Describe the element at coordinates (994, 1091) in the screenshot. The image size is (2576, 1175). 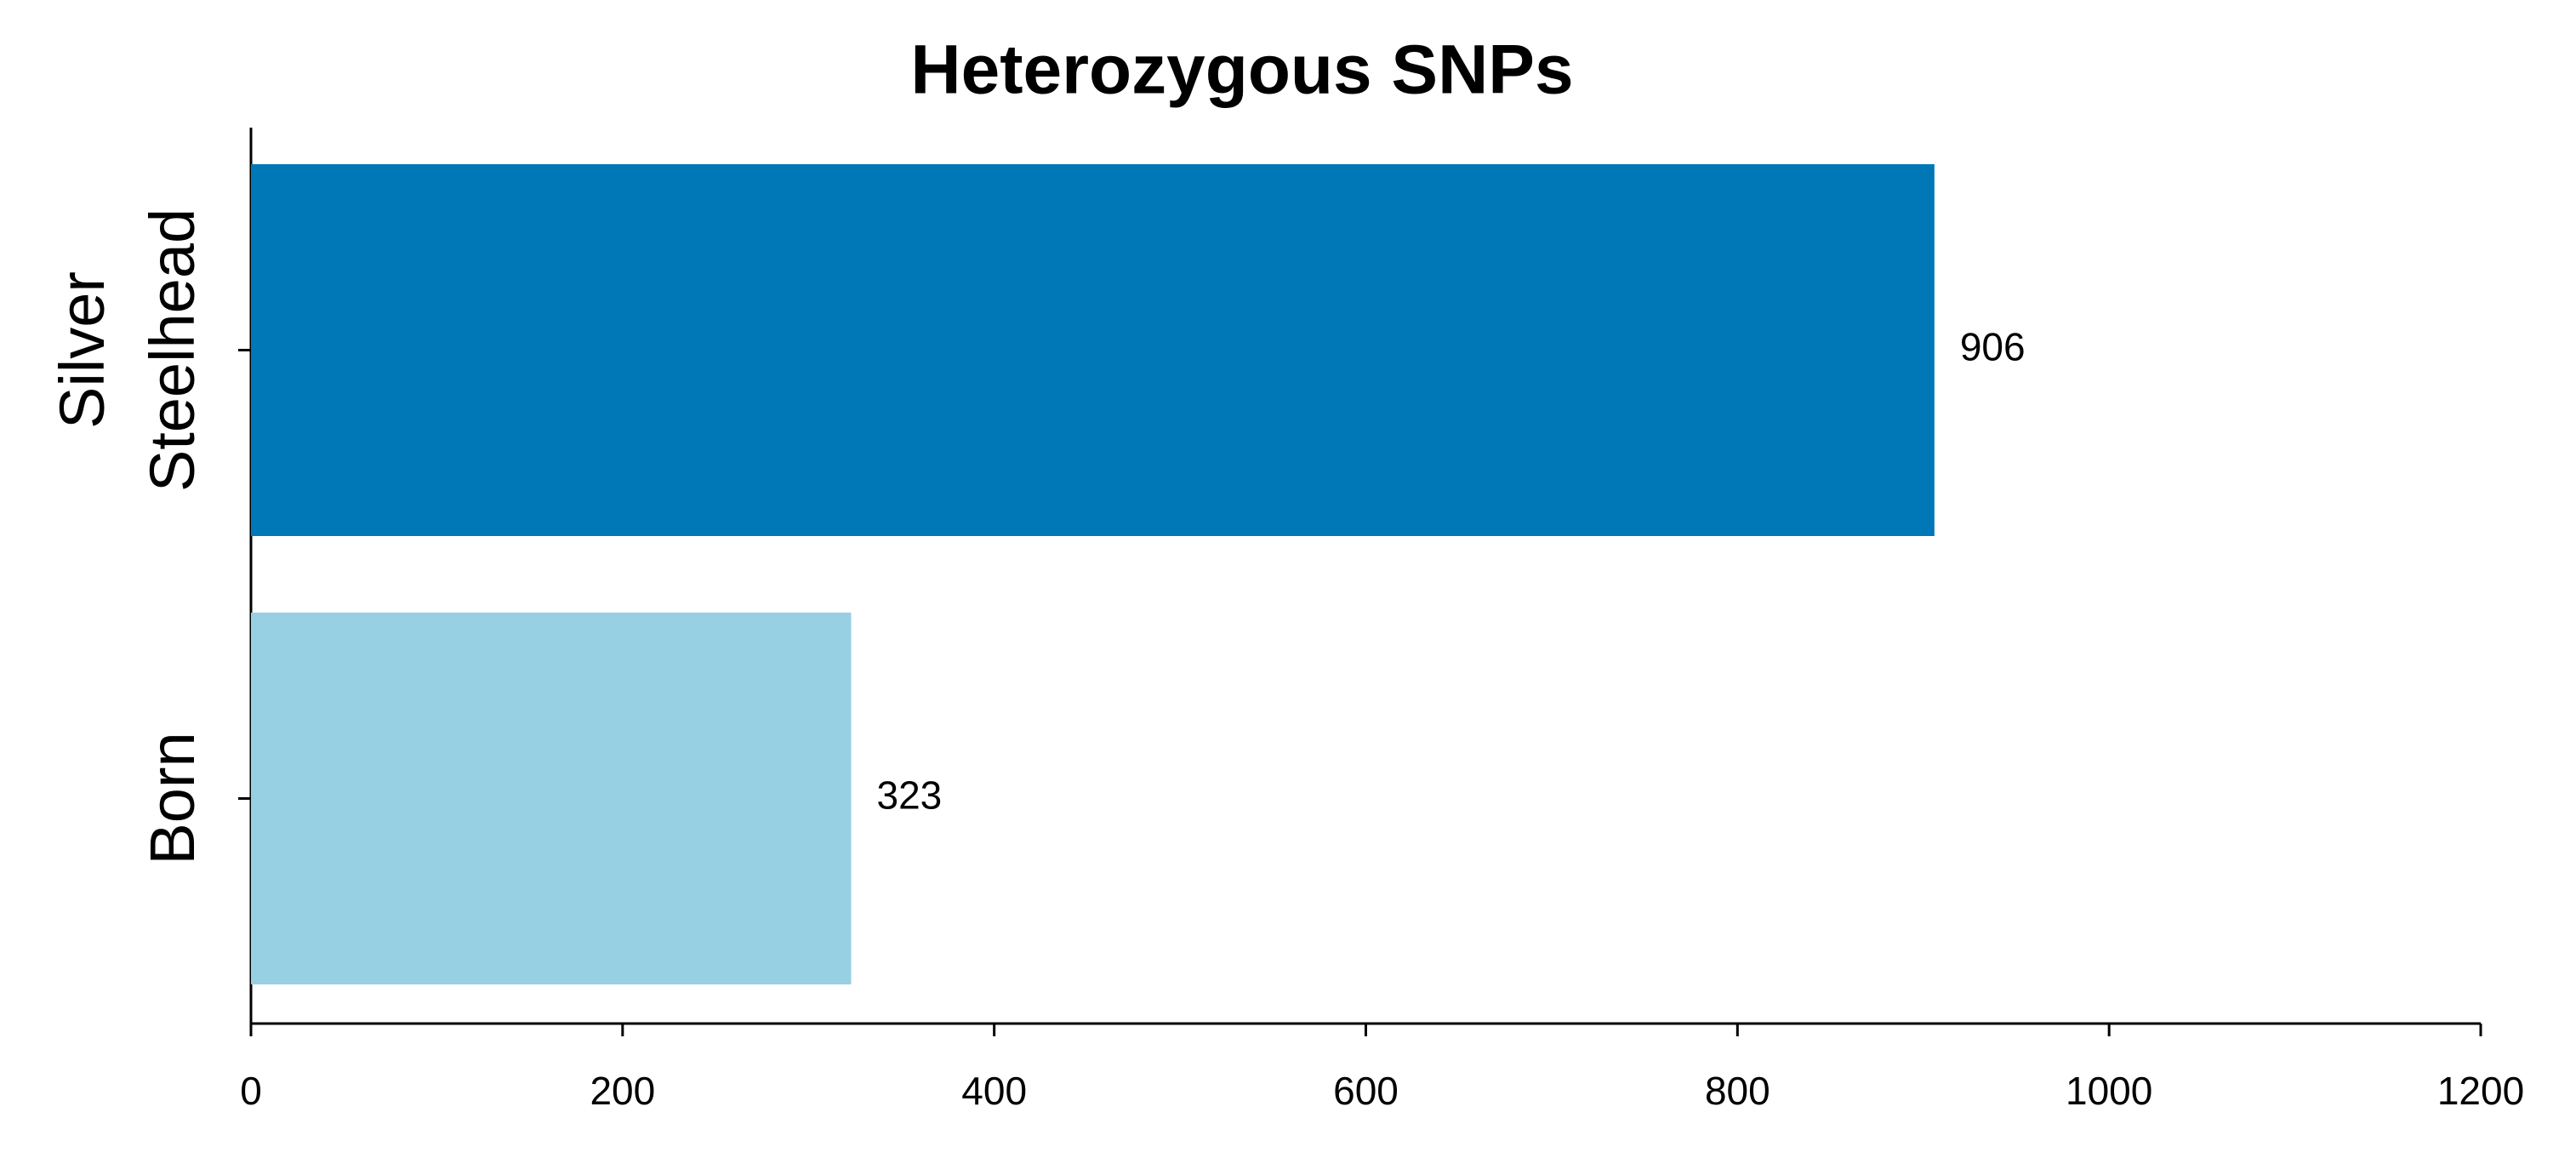
I see `x-tick-label: 400` at that location.